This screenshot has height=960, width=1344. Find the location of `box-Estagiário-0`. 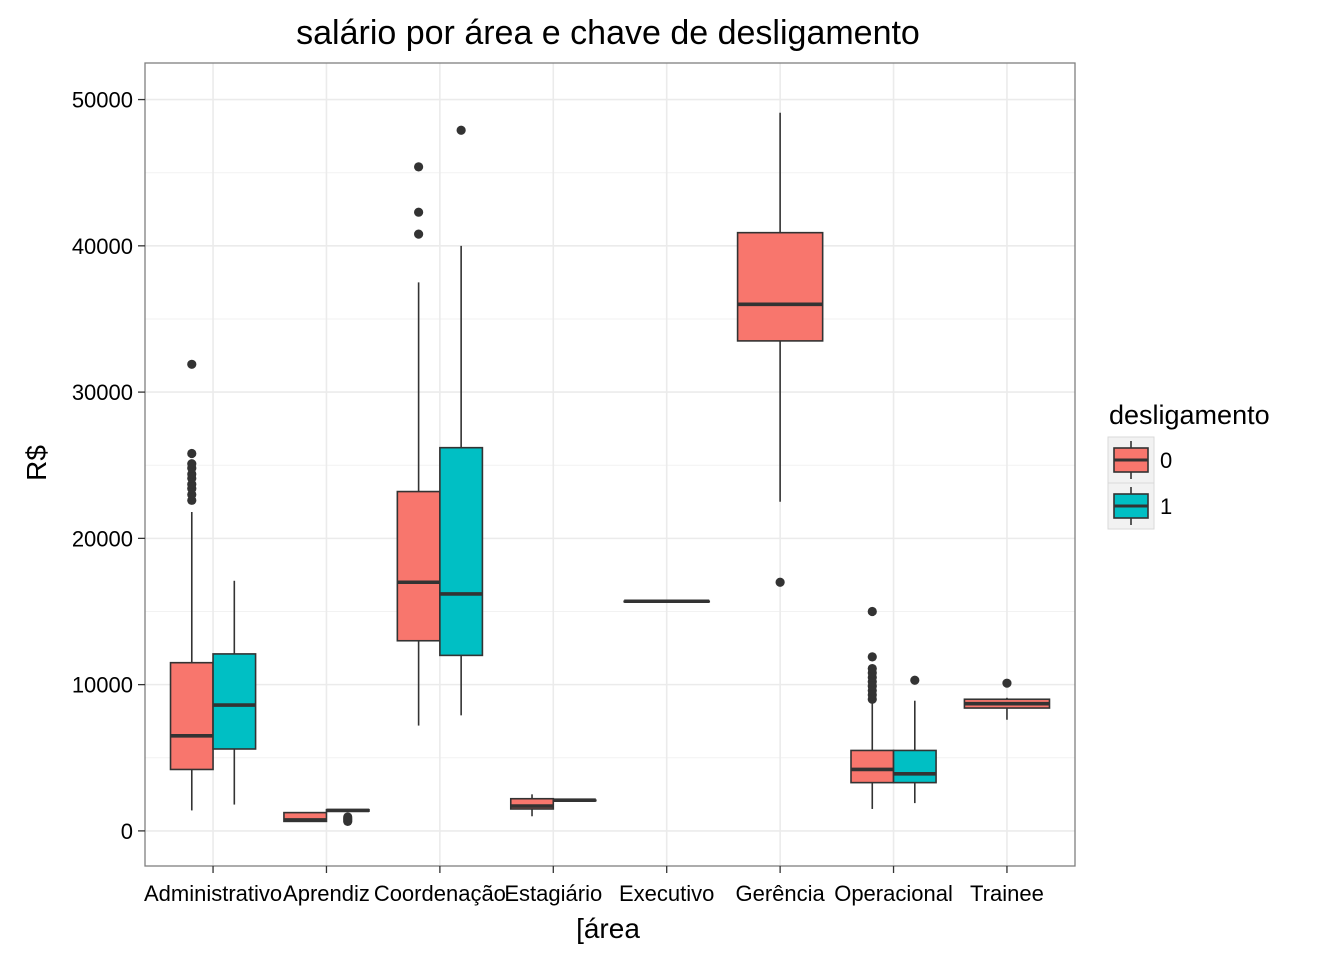

box-Estagiário-0 is located at coordinates (532, 805).